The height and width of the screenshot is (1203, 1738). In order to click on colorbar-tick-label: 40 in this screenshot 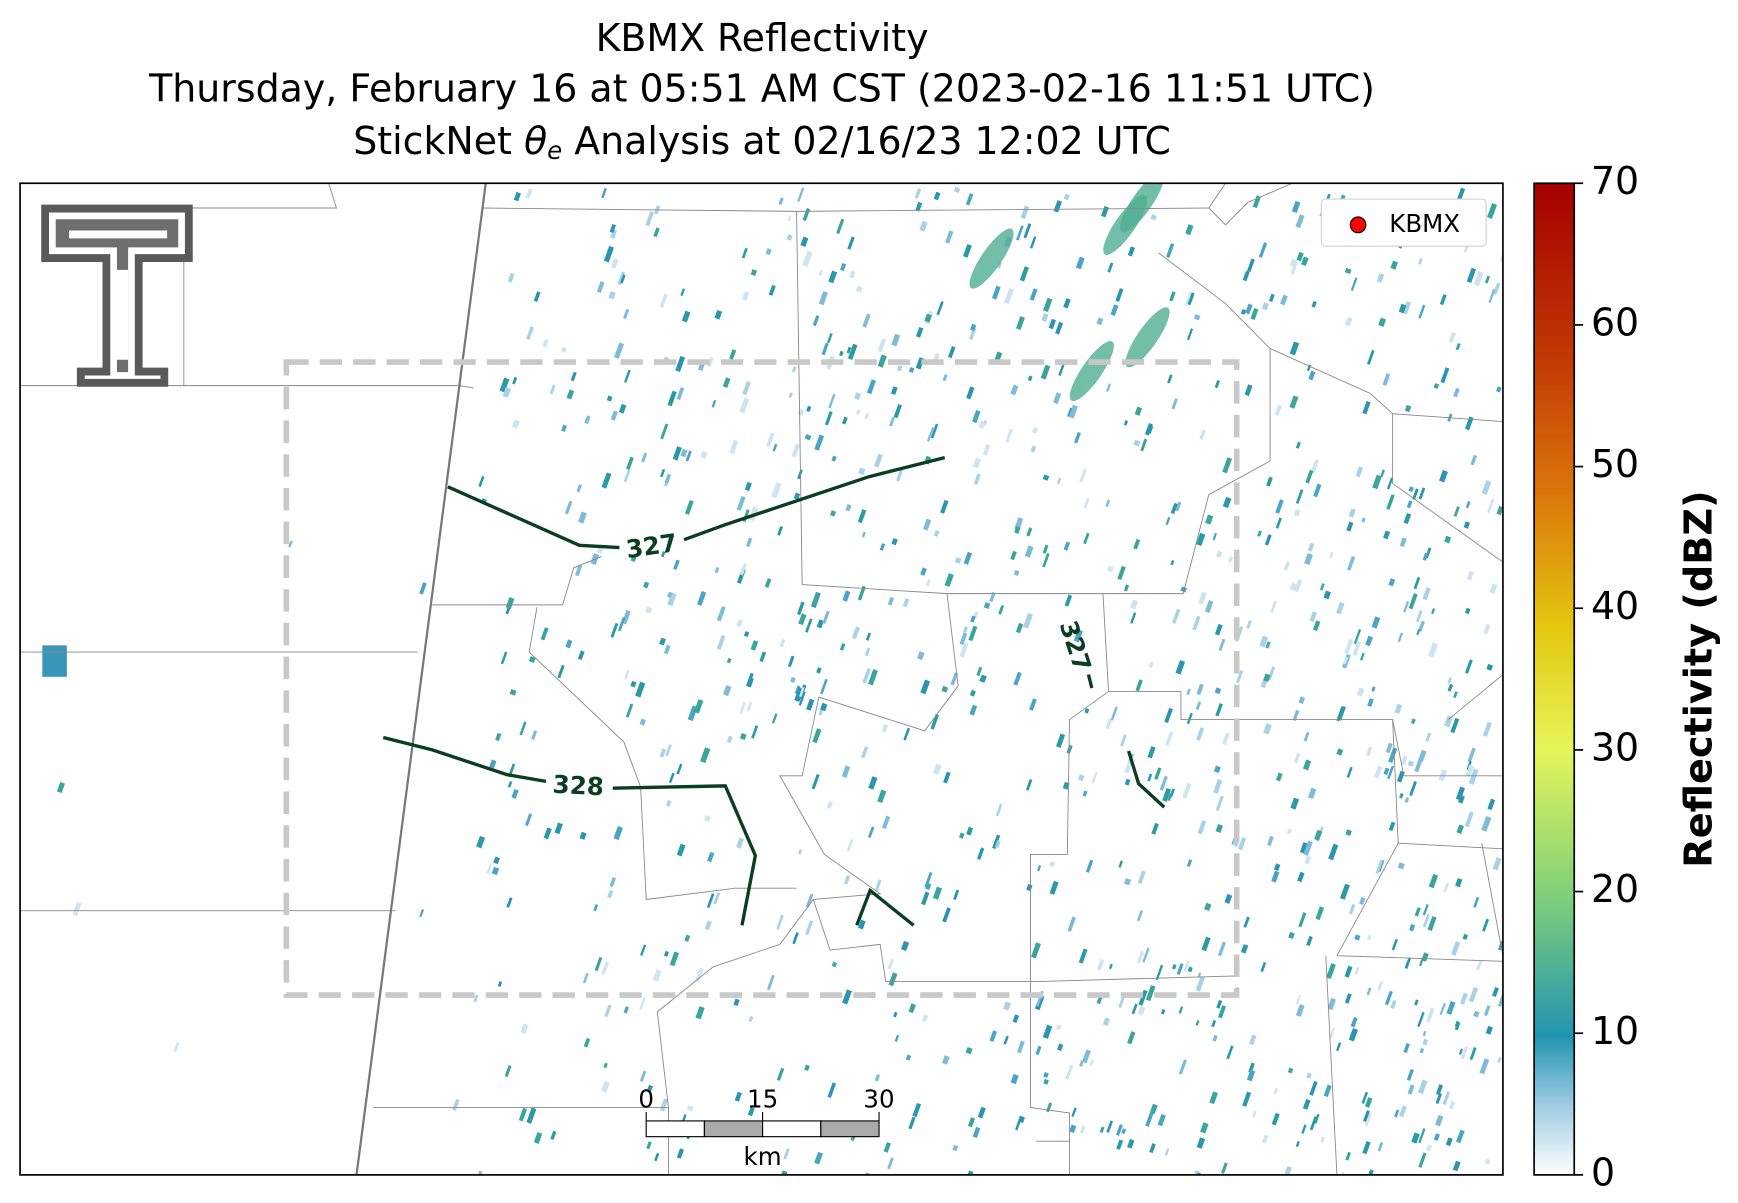, I will do `click(1615, 606)`.